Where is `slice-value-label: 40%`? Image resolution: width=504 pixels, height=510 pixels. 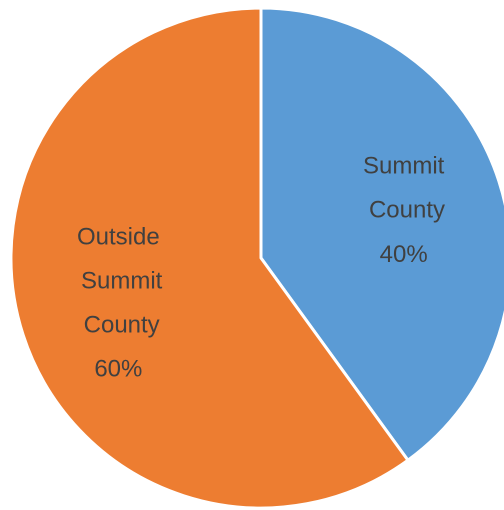
slice-value-label: 40% is located at coordinates (404, 254).